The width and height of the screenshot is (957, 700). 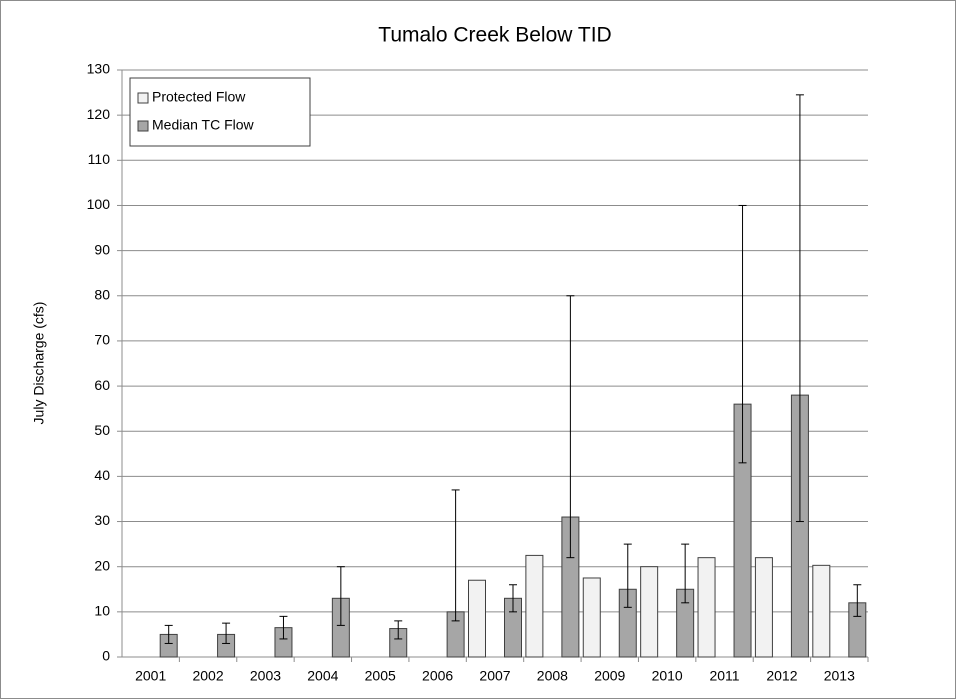 I want to click on x-tick-label: 2001, so click(x=150, y=676).